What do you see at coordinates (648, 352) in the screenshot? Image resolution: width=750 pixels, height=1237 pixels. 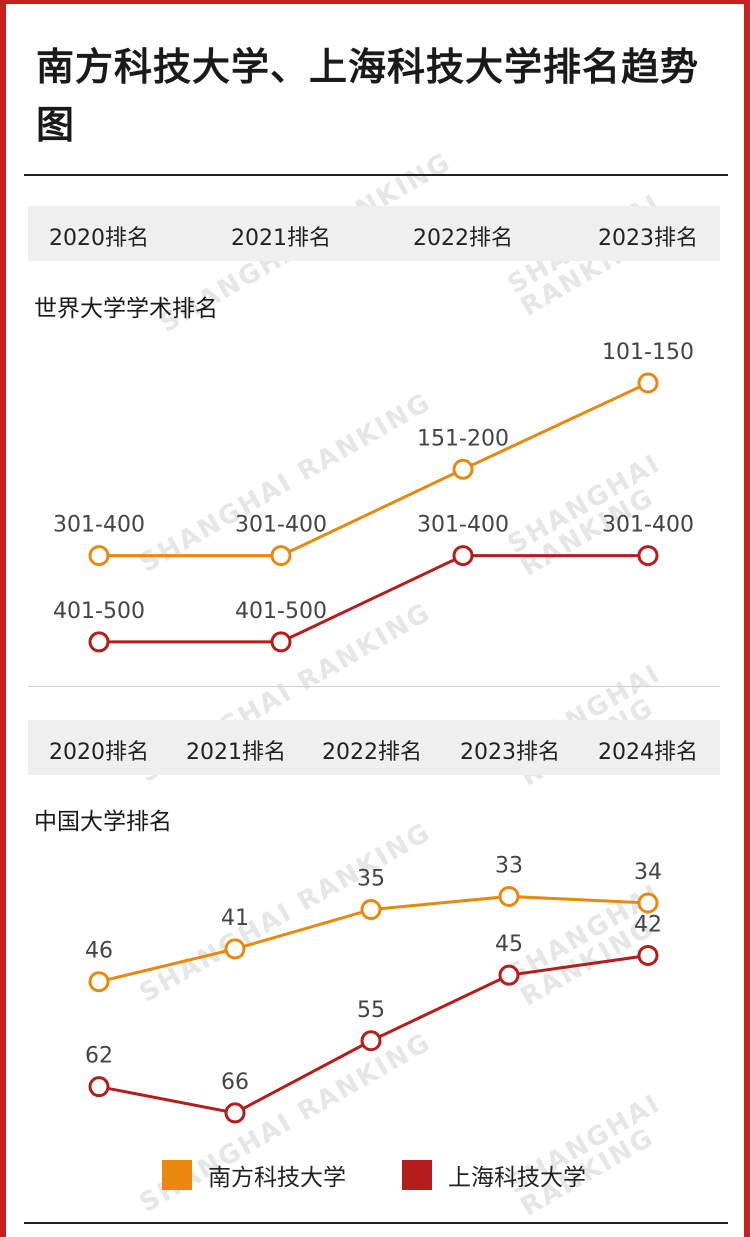 I see `data-label: 101-150` at bounding box center [648, 352].